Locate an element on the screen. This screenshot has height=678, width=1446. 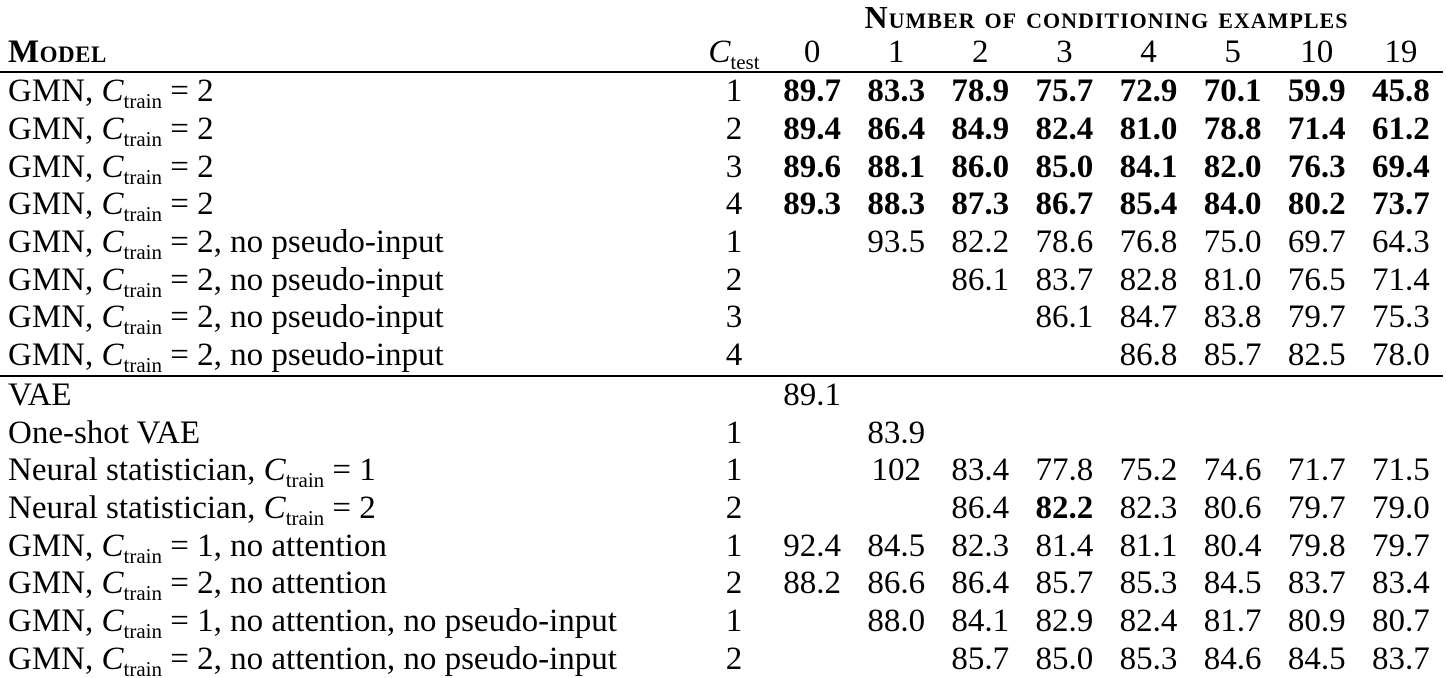
table-row: VAE 89.1 is located at coordinates (721, 395).